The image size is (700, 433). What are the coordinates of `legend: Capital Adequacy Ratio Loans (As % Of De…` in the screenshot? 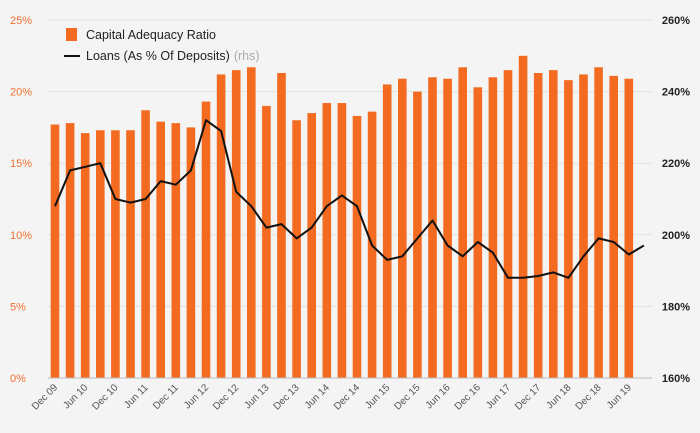 It's located at (162, 45).